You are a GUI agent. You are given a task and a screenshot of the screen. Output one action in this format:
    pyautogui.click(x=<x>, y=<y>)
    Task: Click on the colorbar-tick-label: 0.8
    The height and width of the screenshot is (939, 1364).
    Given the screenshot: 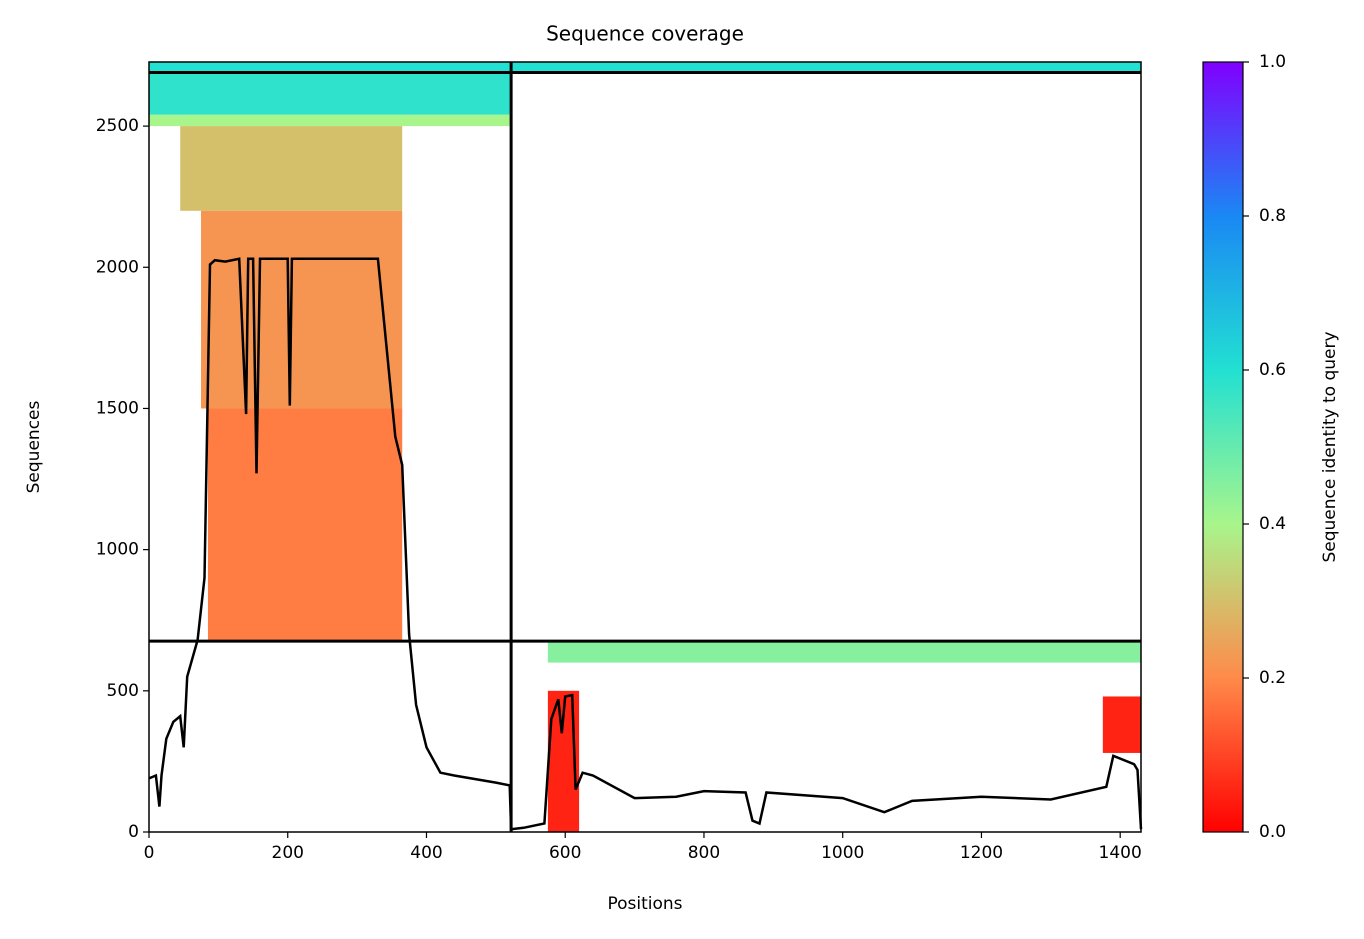 What is the action you would take?
    pyautogui.click(x=1272, y=216)
    